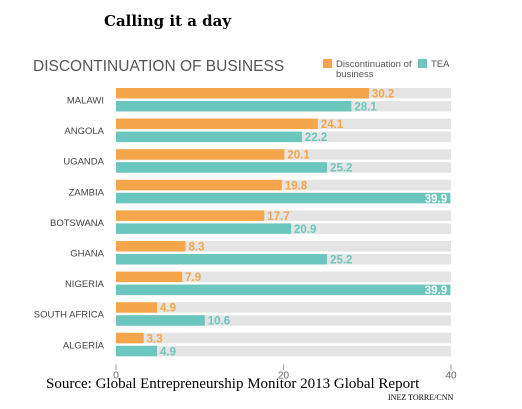 The height and width of the screenshot is (409, 522). Describe the element at coordinates (298, 156) in the screenshot. I see `data-label: 20.1` at that location.